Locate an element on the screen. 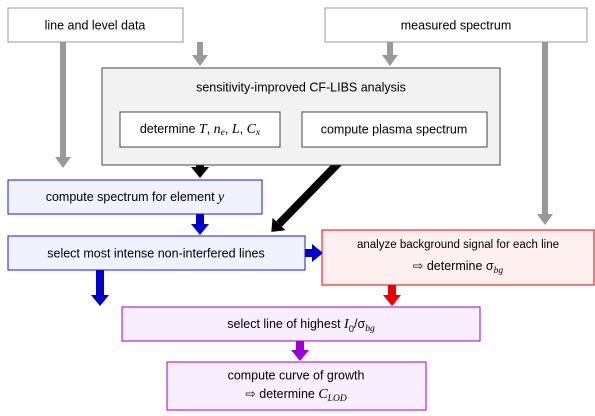 The height and width of the screenshot is (416, 595). node-label: line and level data is located at coordinates (95, 25).